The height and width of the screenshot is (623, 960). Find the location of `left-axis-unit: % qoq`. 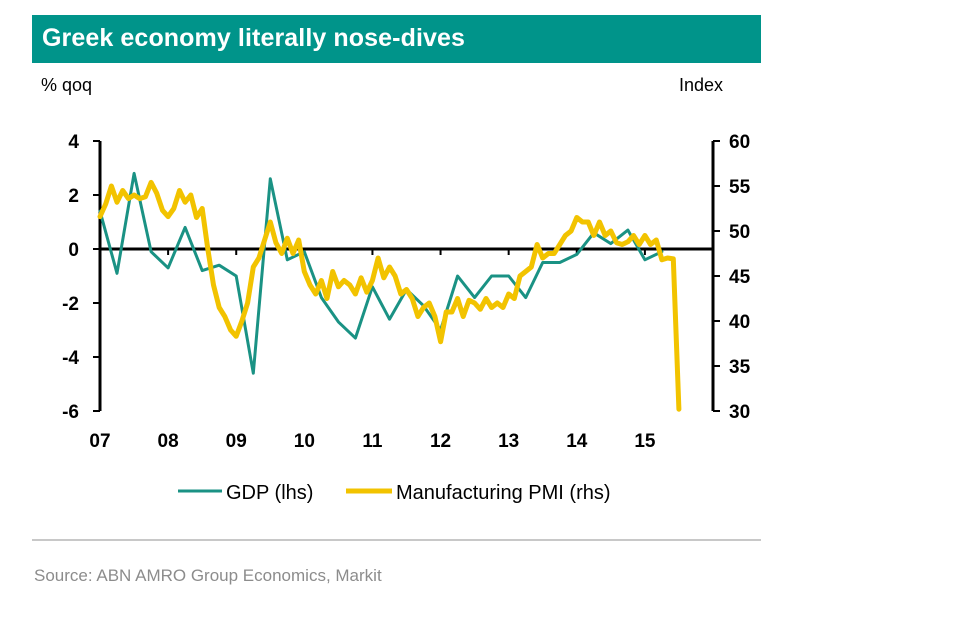

left-axis-unit: % qoq is located at coordinates (66, 85).